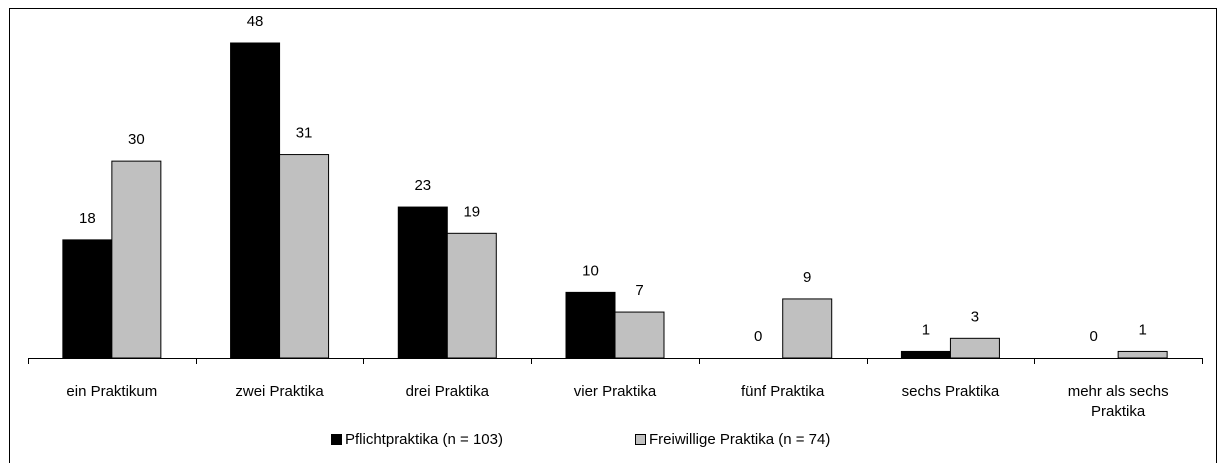 Image resolution: width=1218 pixels, height=463 pixels. I want to click on x-tick-label: mehr als sechs Praktika, so click(1118, 401).